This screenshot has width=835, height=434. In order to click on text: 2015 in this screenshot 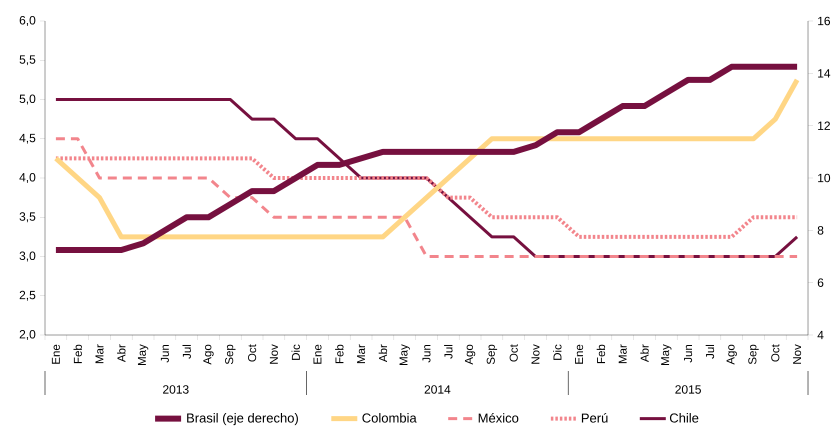, I will do `click(688, 389)`.